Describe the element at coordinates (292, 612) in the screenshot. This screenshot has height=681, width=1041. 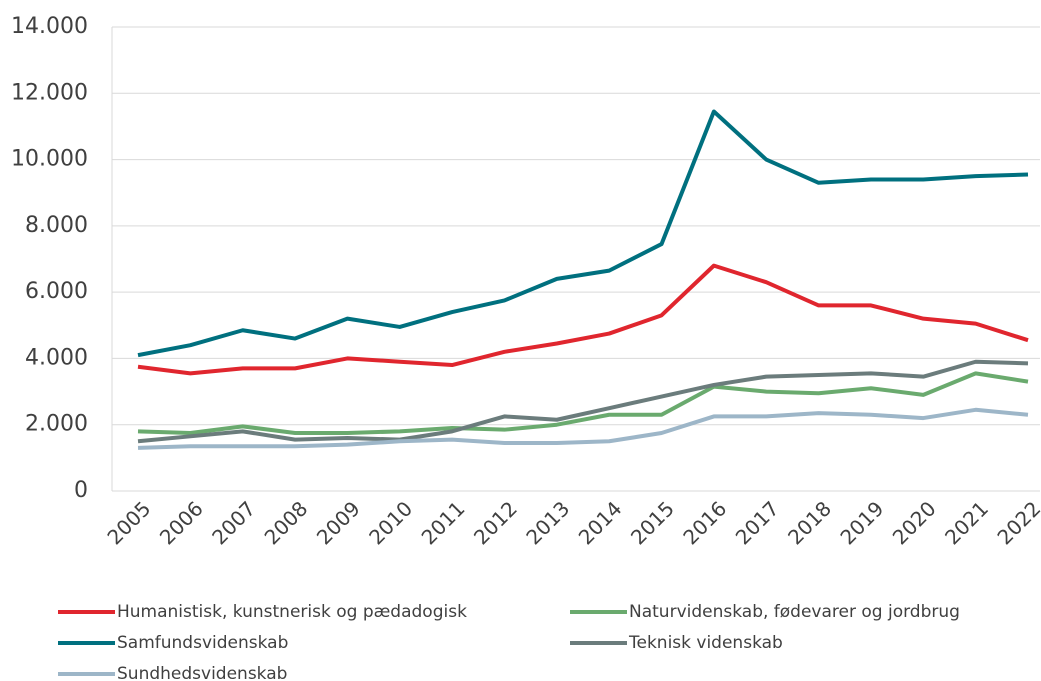
I see `legend-label: Humanistisk, kunstnerisk og pædadogisk` at that location.